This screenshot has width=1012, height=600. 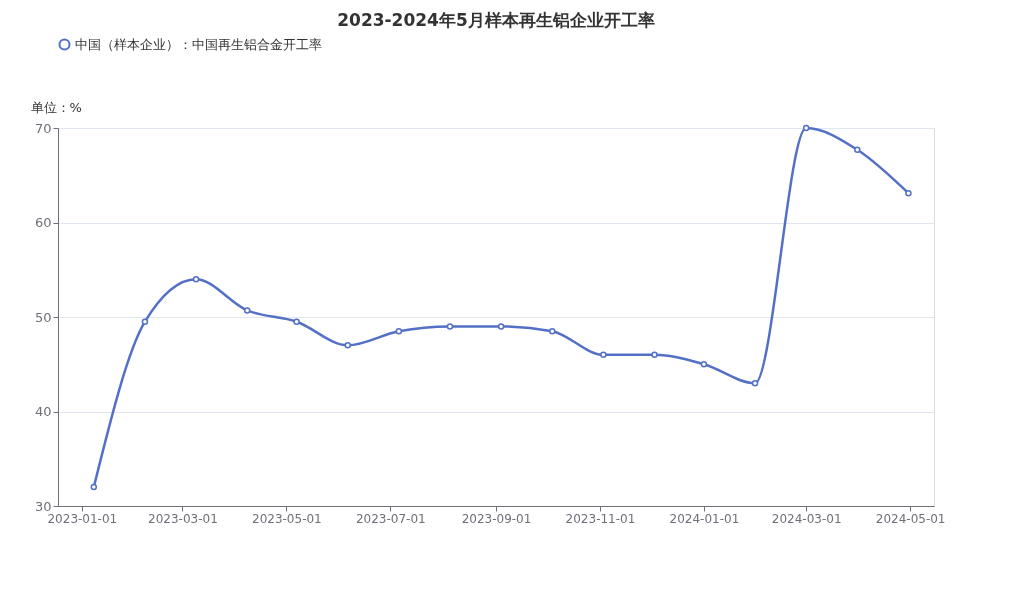 What do you see at coordinates (390, 518) in the screenshot?
I see `x-tick-label: 2023-07-01` at bounding box center [390, 518].